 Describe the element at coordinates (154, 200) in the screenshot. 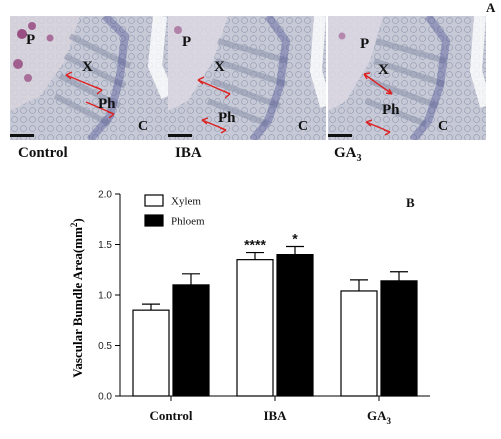

I see `legend-swatch-xylem` at that location.